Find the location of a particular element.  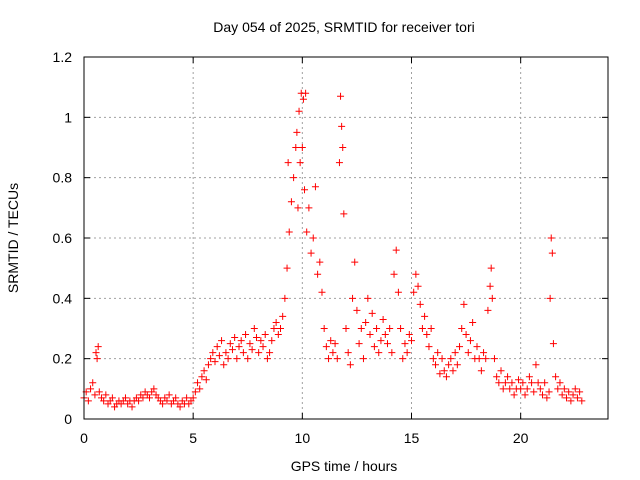

x-tick-label: 15 is located at coordinates (412, 438).